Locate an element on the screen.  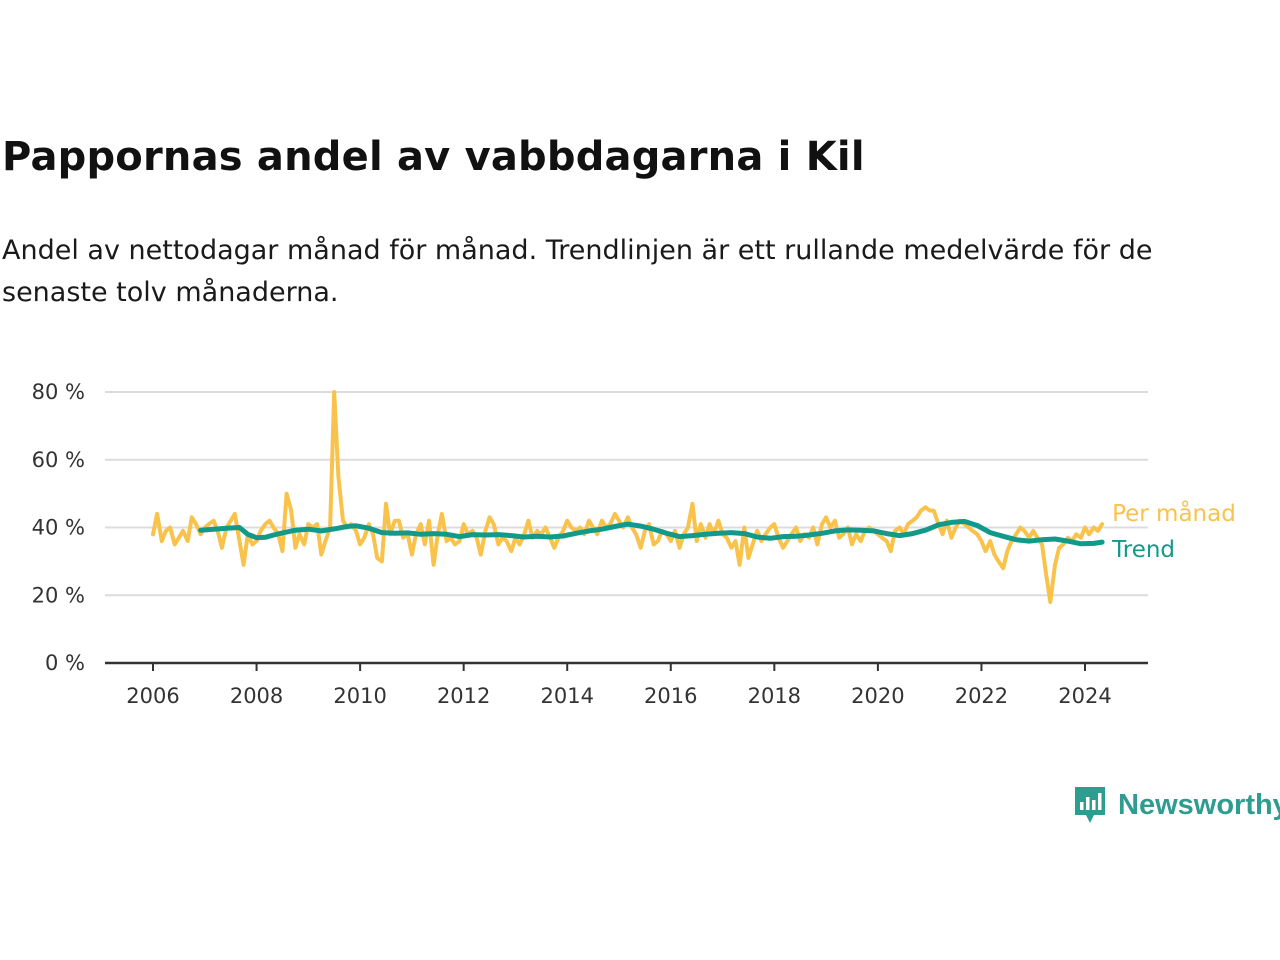
x-tick-label: 2012 is located at coordinates (463, 696).